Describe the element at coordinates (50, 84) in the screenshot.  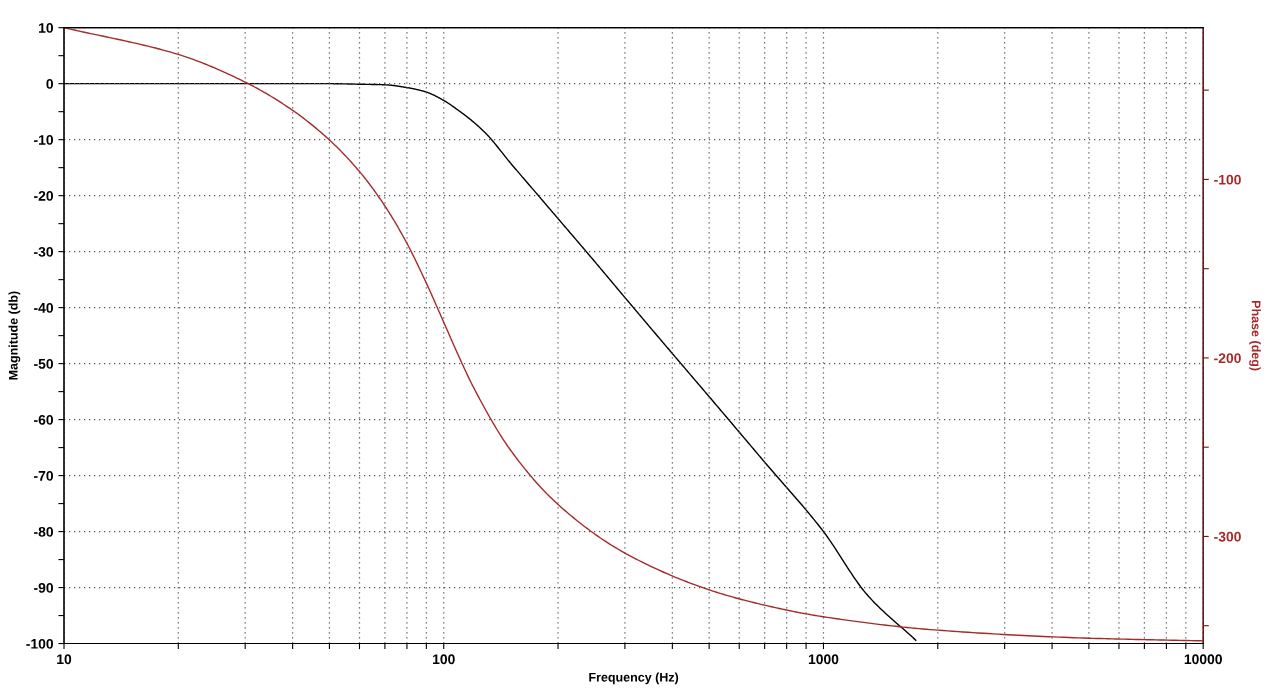
I see `y-tick-label: 0` at that location.